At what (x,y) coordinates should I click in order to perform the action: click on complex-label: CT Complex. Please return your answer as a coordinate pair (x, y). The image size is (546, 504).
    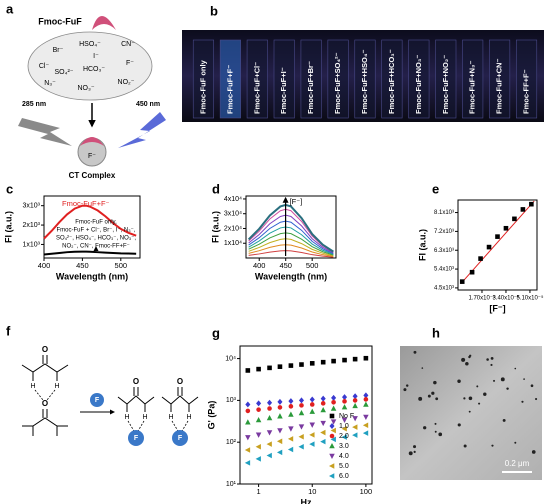
    Looking at the image, I should click on (92, 175).